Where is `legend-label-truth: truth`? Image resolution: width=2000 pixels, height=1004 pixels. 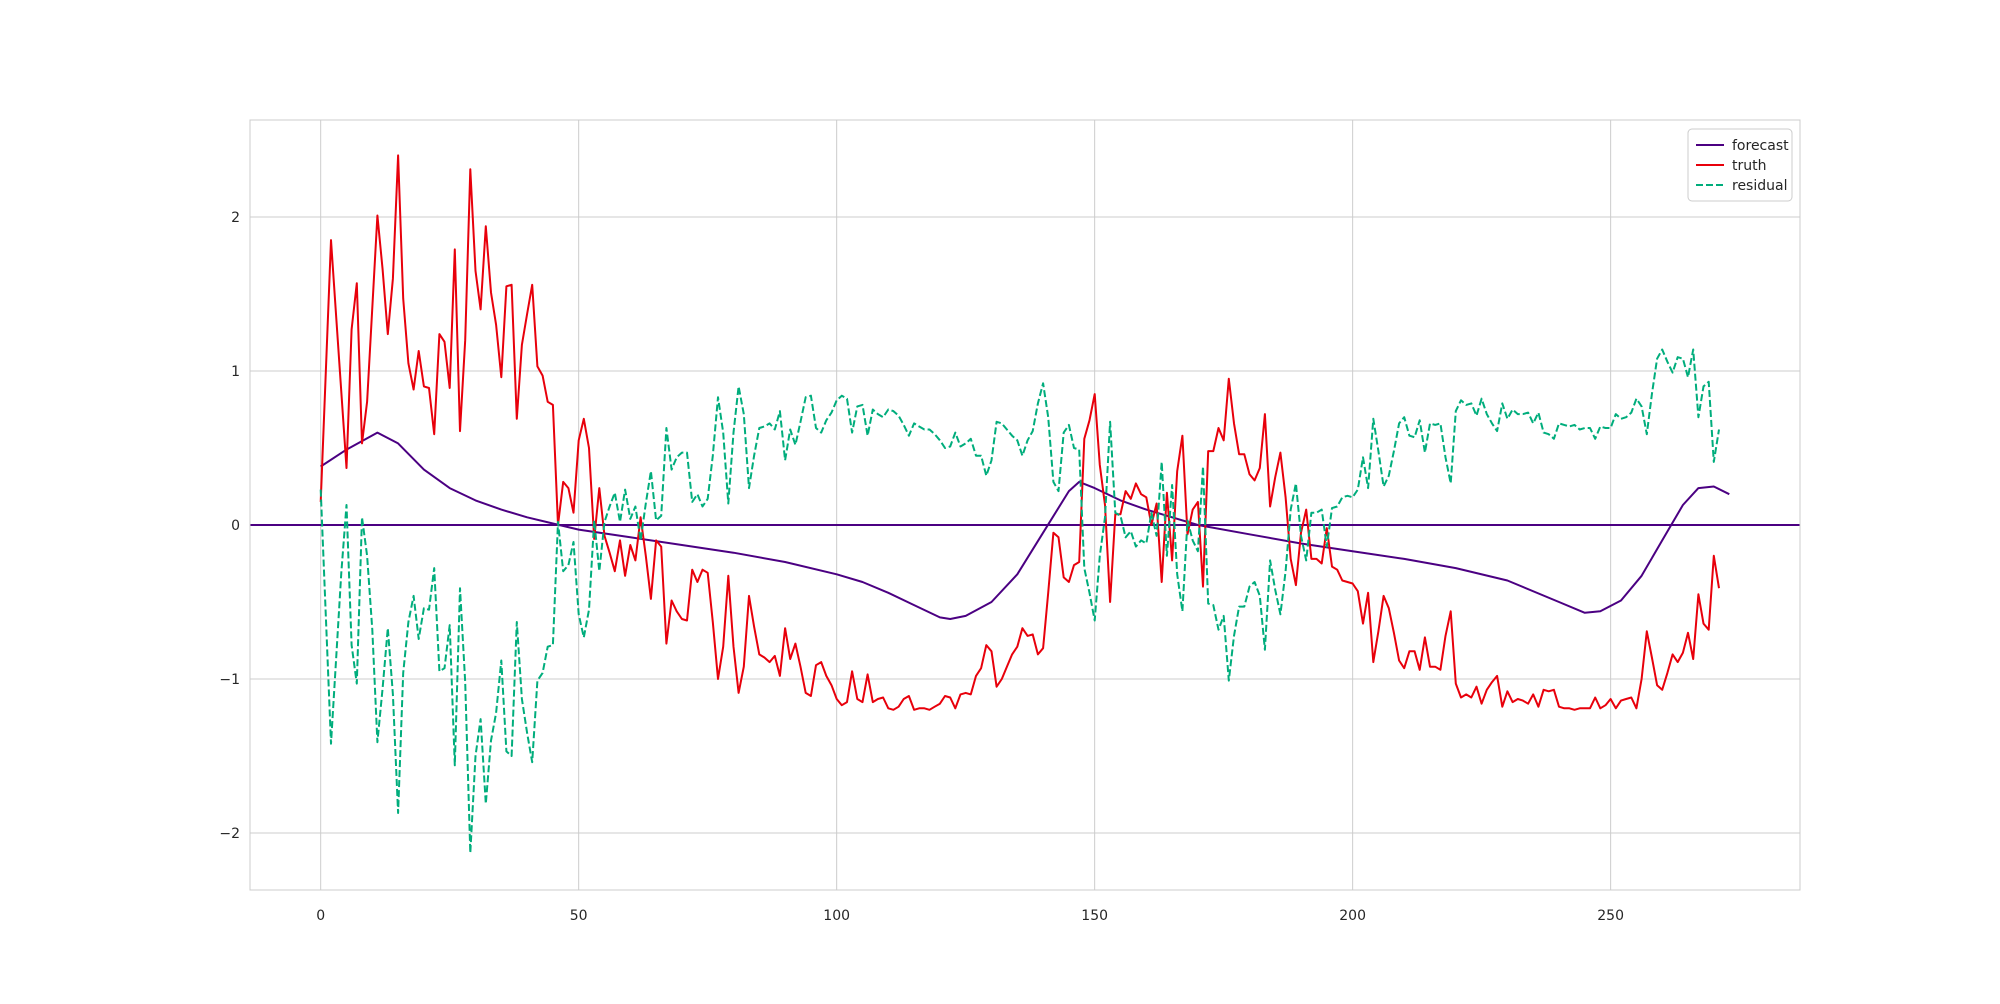
legend-label-truth: truth is located at coordinates (1749, 166).